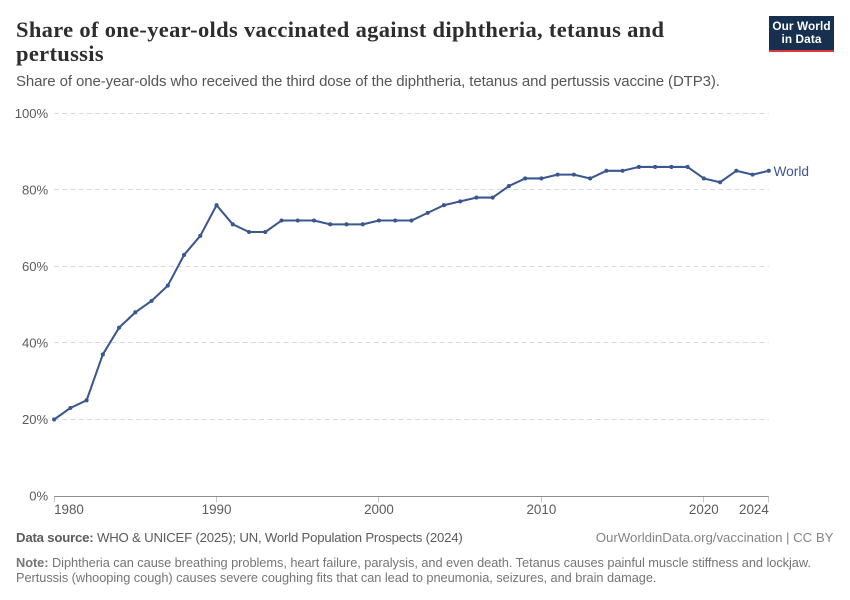 The image size is (850, 600). Describe the element at coordinates (35, 266) in the screenshot. I see `svg-text: 60%` at that location.